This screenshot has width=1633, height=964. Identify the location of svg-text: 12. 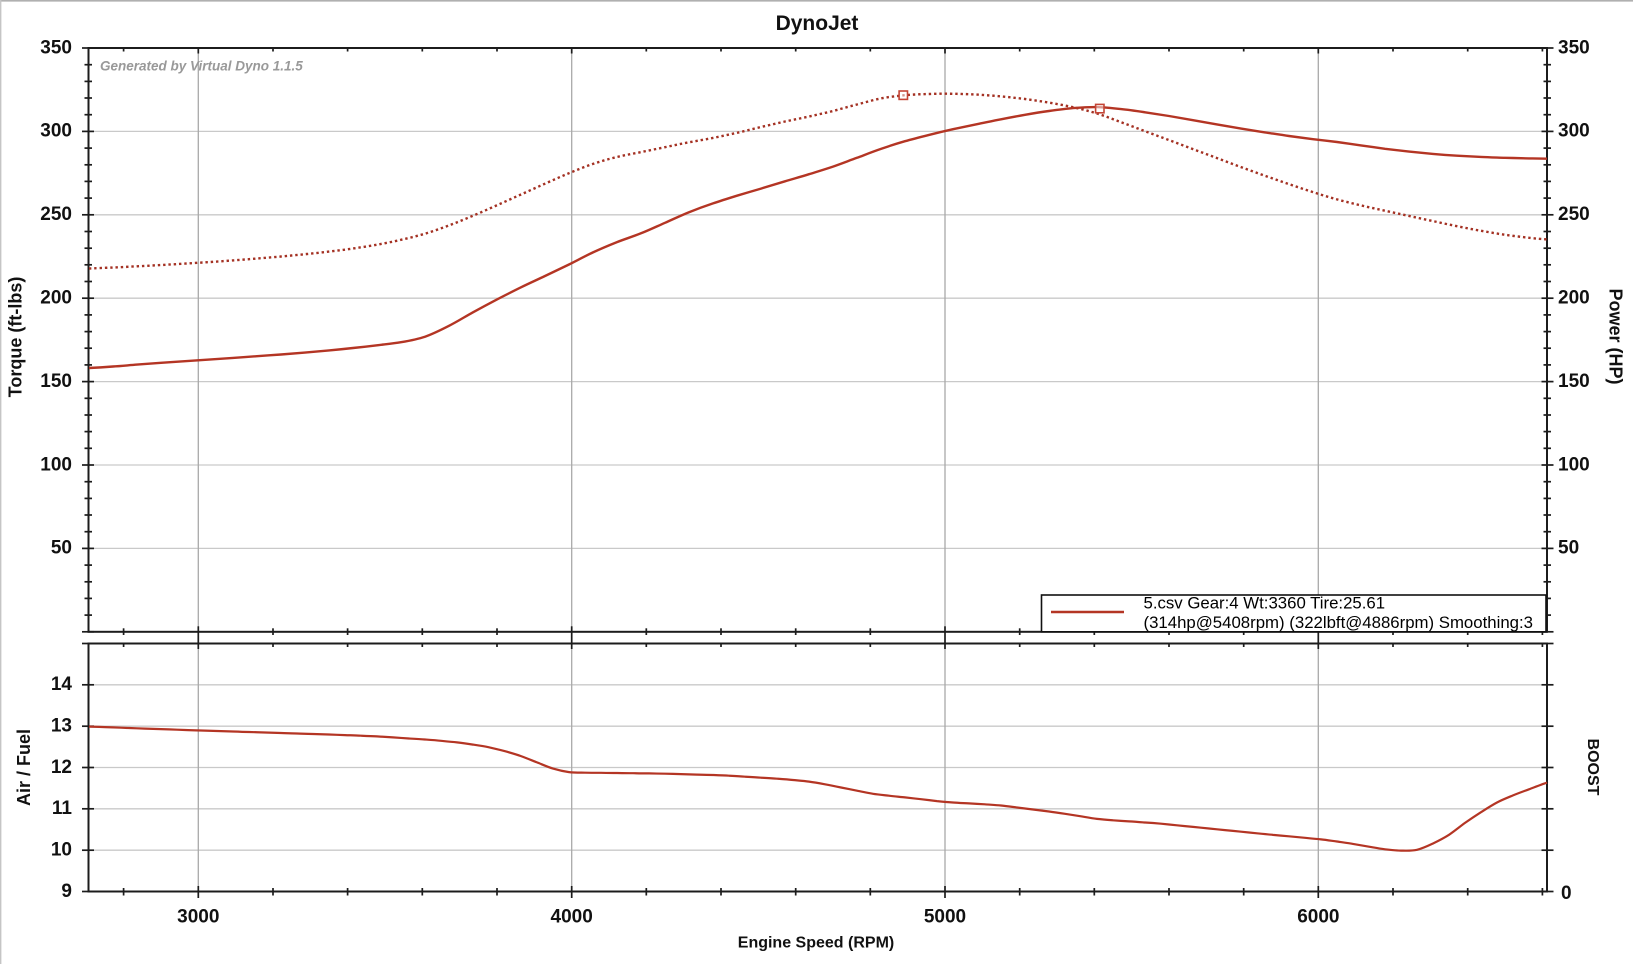
(61, 767).